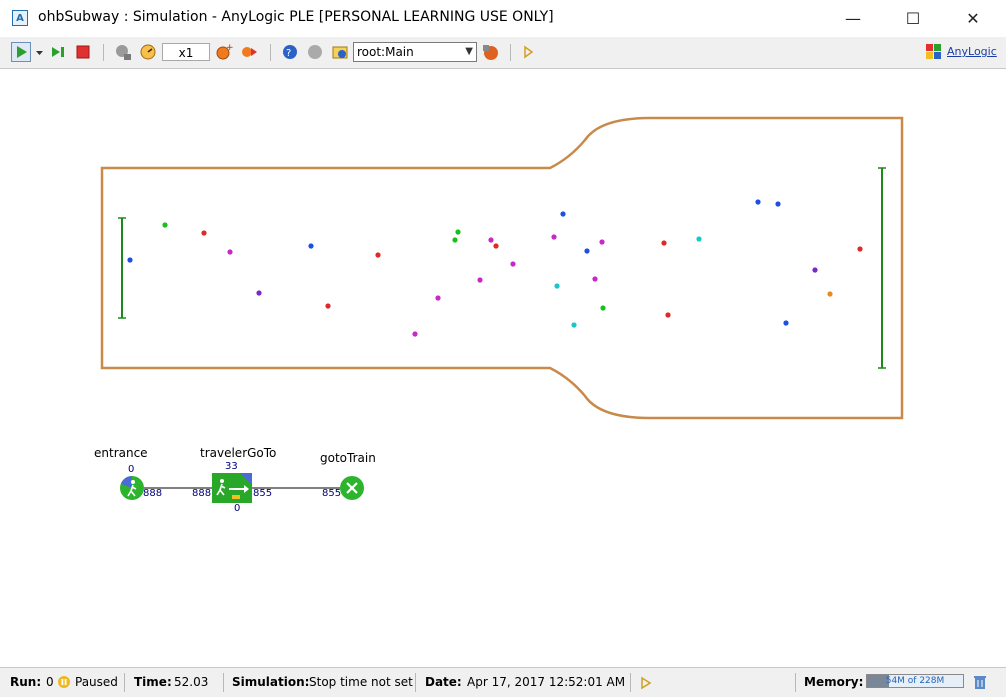 This screenshot has height=697, width=1006. Describe the element at coordinates (263, 493) in the screenshot. I see `traveler-goto-count-out: 855` at that location.